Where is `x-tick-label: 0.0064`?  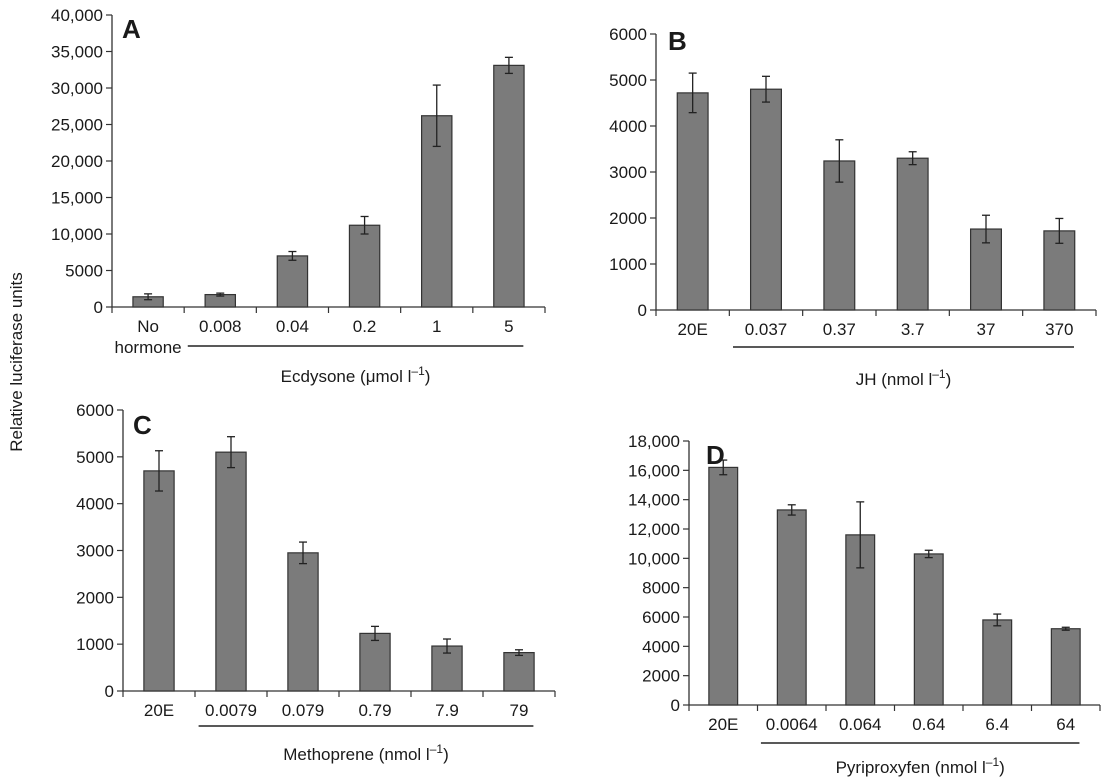 x-tick-label: 0.0064 is located at coordinates (792, 724).